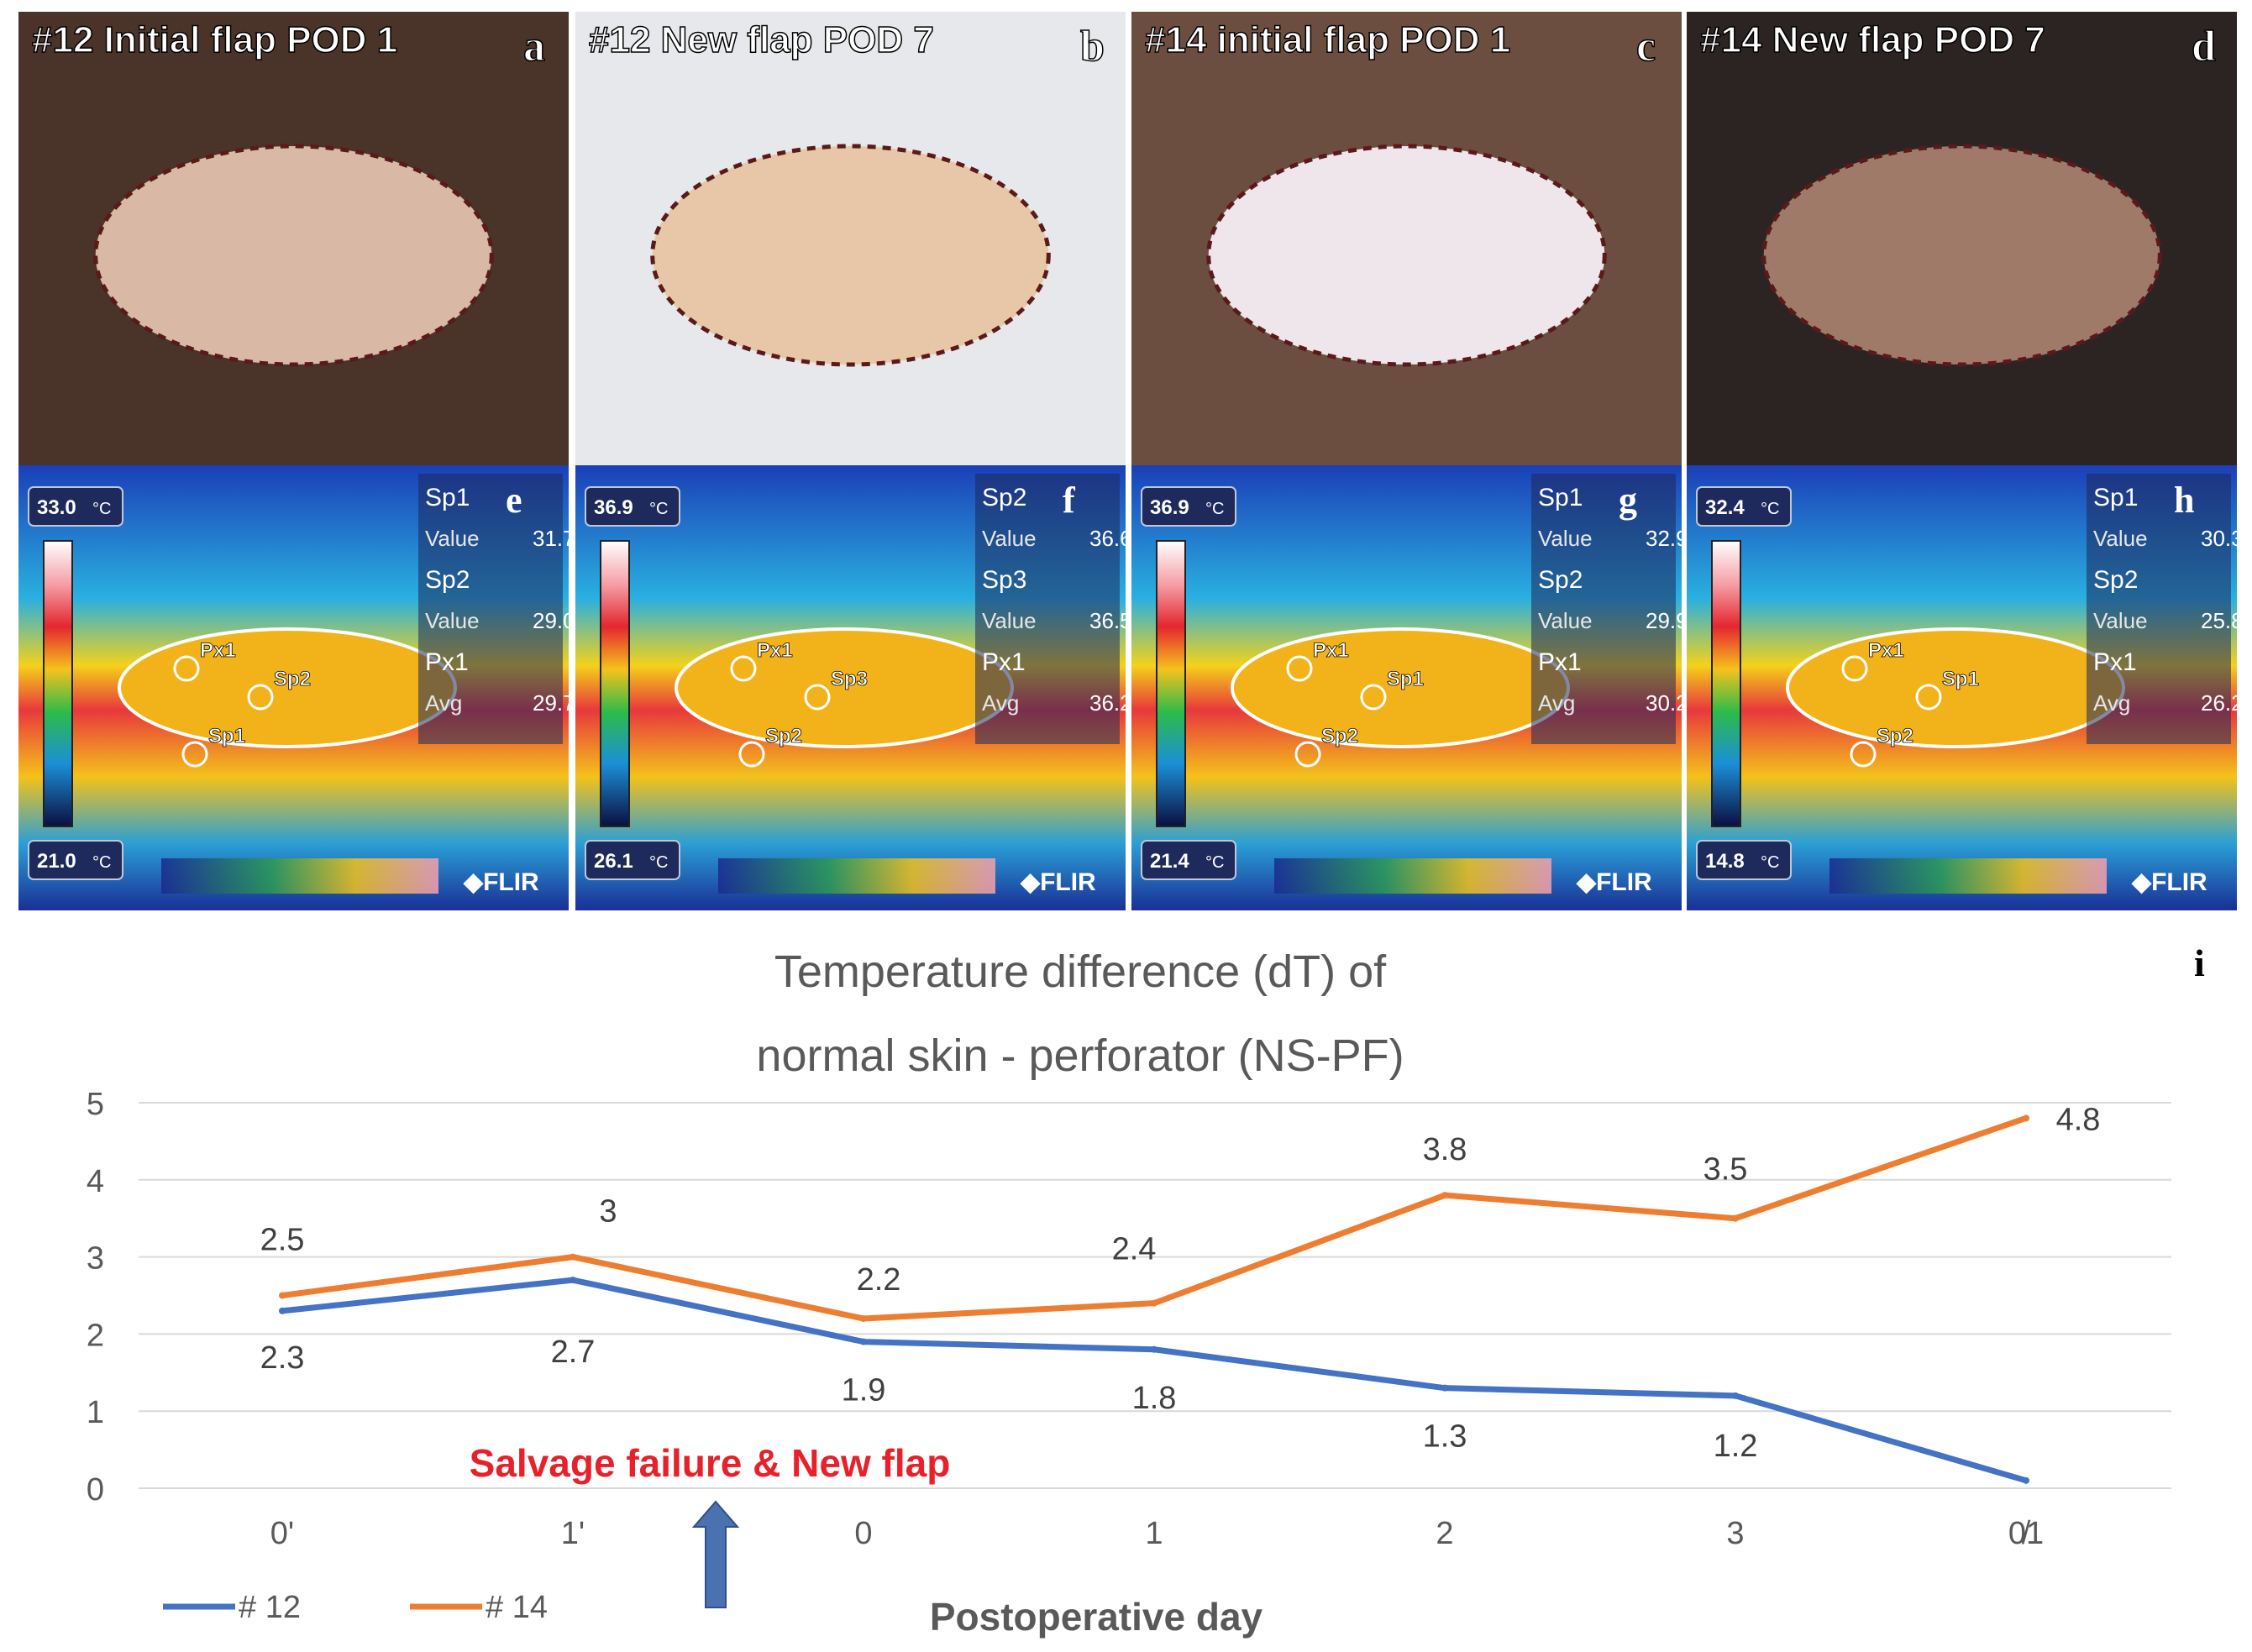  What do you see at coordinates (716, 1554) in the screenshot?
I see `up-arrow-icon` at bounding box center [716, 1554].